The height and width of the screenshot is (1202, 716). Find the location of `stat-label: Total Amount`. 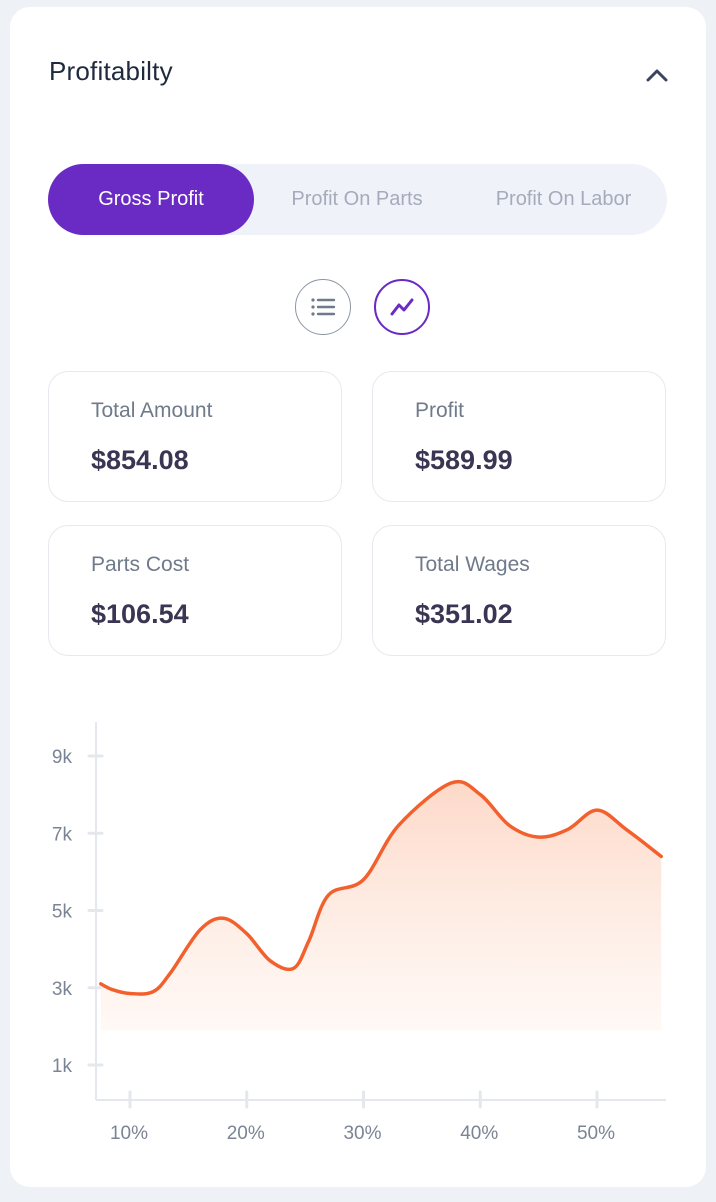

stat-label: Total Amount is located at coordinates (152, 410).